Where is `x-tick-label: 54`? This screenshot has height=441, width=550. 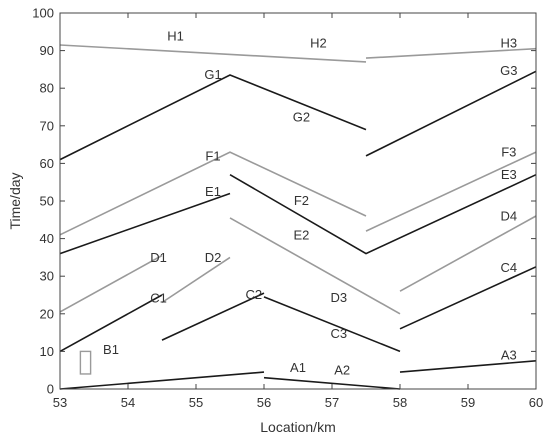 x-tick-label: 54 is located at coordinates (128, 402).